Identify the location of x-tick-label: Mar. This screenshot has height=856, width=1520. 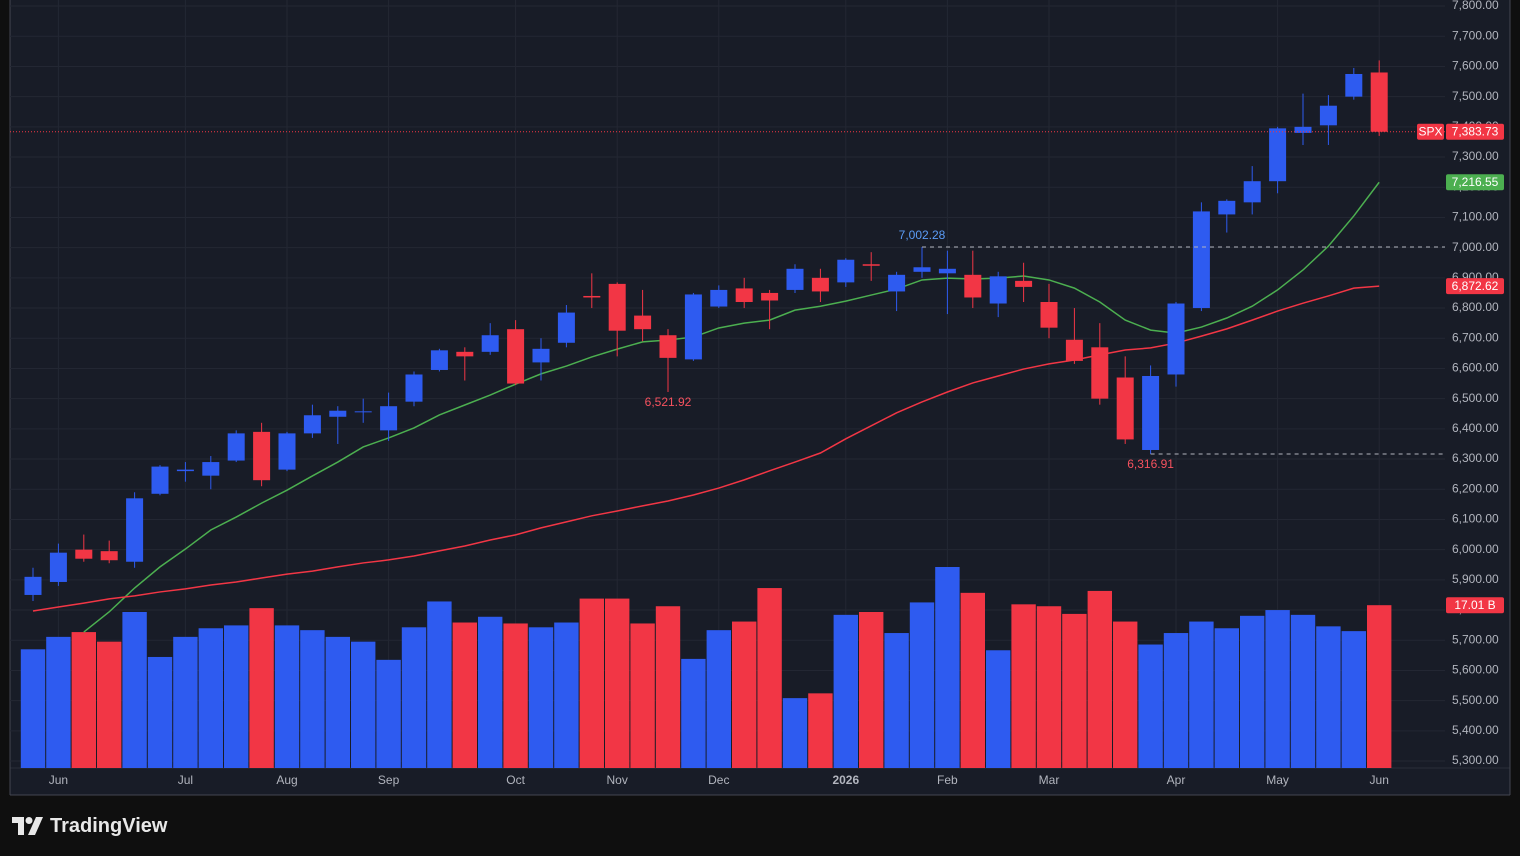
(1049, 780).